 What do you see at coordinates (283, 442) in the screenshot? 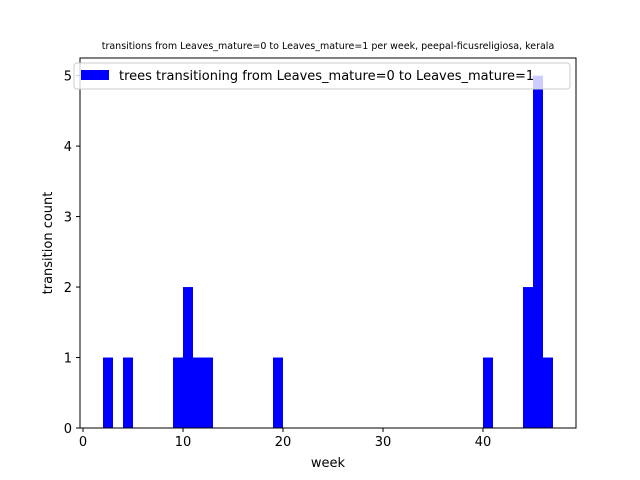
I see `x-tick-label: 20` at bounding box center [283, 442].